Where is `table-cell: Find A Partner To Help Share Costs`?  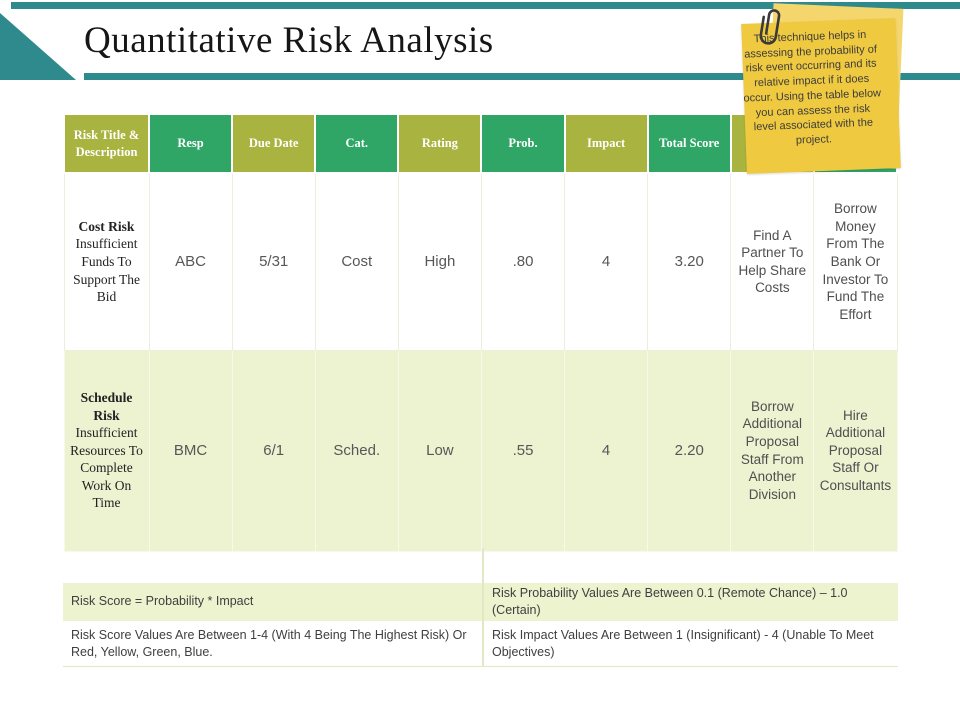 table-cell: Find A Partner To Help Share Costs is located at coordinates (772, 261).